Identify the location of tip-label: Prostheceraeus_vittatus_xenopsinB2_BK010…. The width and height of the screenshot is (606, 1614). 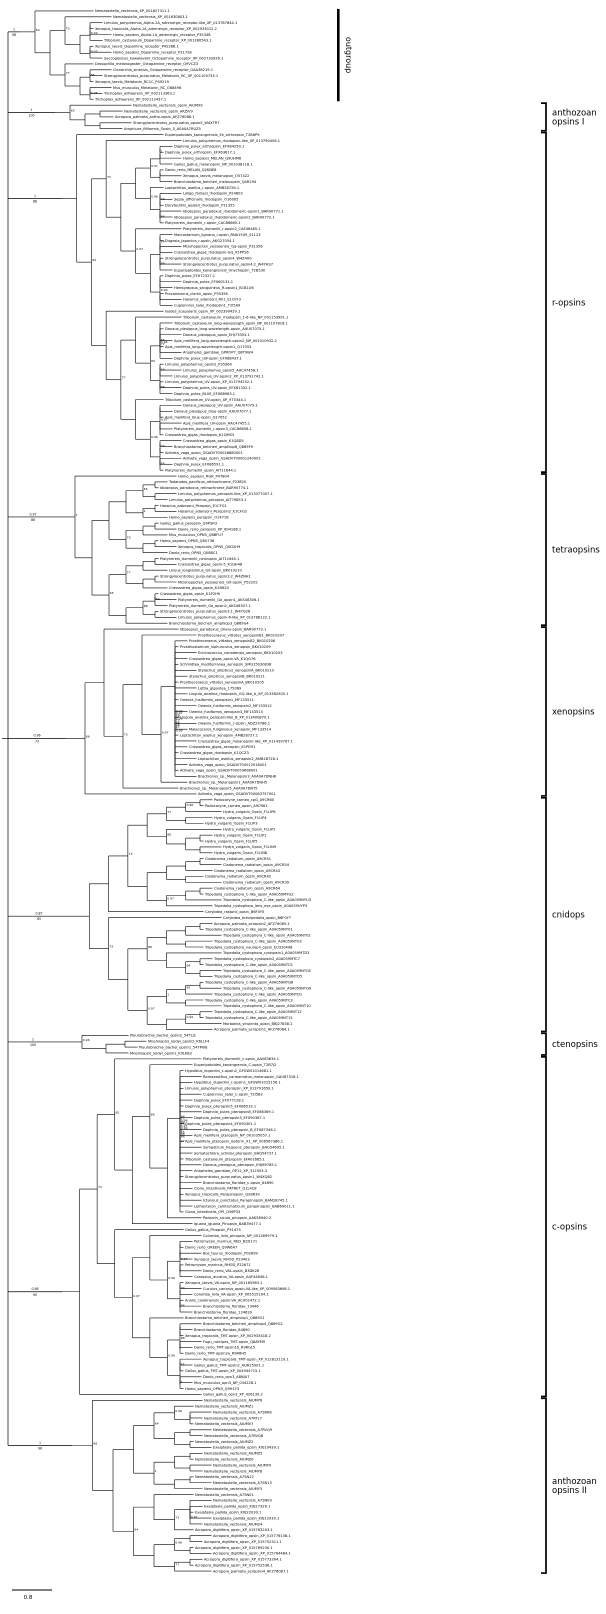
(232, 641).